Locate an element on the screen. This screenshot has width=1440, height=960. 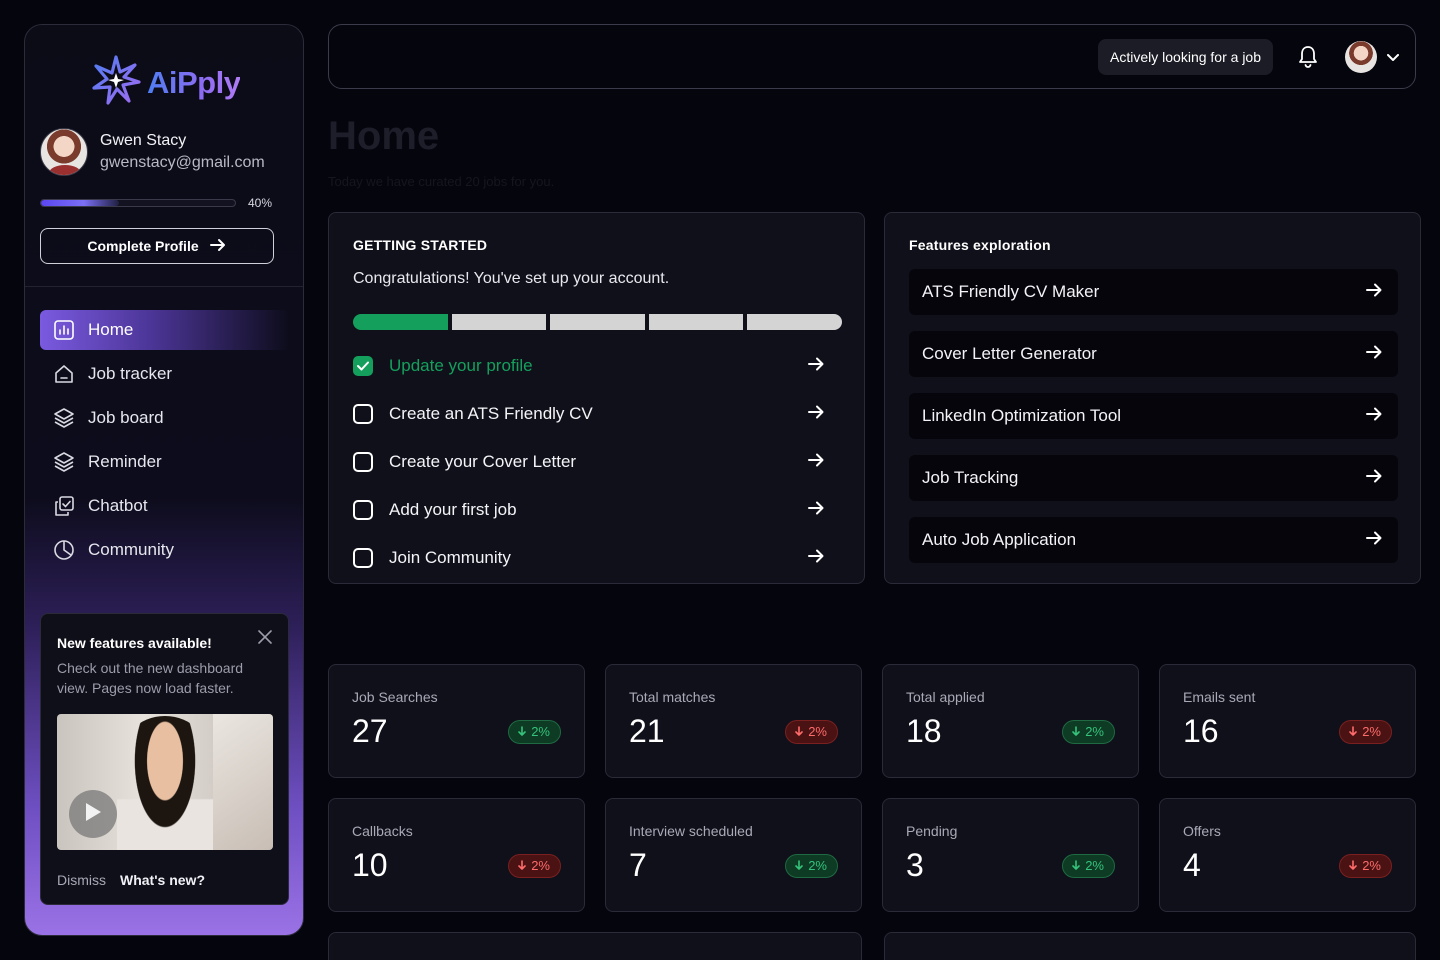
stat-label: Offers is located at coordinates (1202, 831).